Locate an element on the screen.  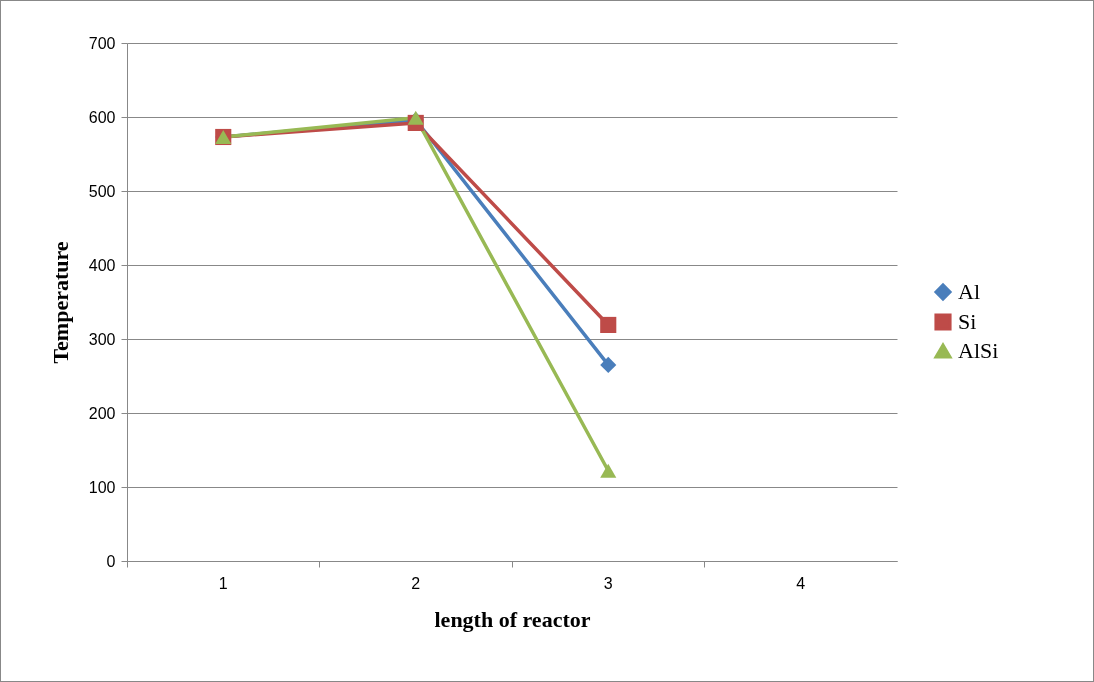
y-tick-label: 500 is located at coordinates (102, 191).